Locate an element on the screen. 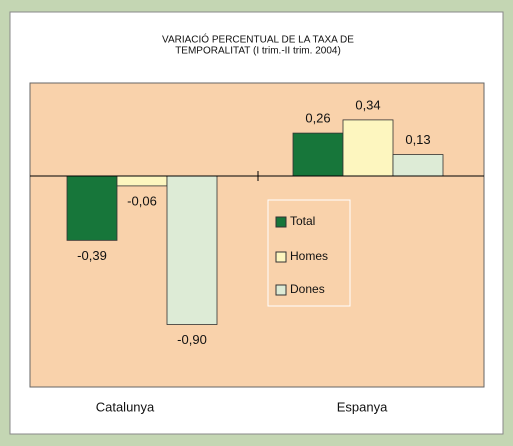 This screenshot has width=513, height=446. chart-title: VARIACIÓ PERCENTUAL DE LA TAXA DE is located at coordinates (258, 39).